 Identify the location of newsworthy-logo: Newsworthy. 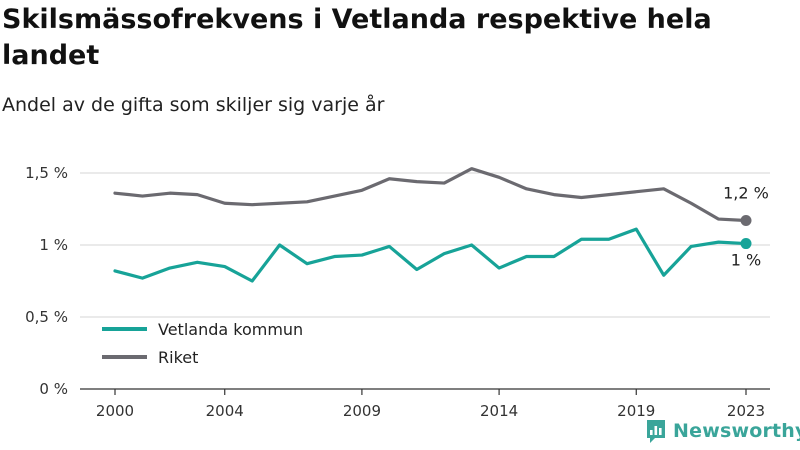
(722, 431).